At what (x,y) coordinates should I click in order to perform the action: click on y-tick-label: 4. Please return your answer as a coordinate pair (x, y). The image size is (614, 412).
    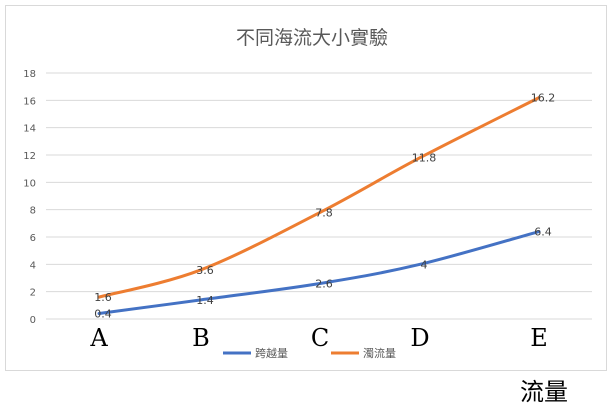
    Looking at the image, I should click on (33, 265).